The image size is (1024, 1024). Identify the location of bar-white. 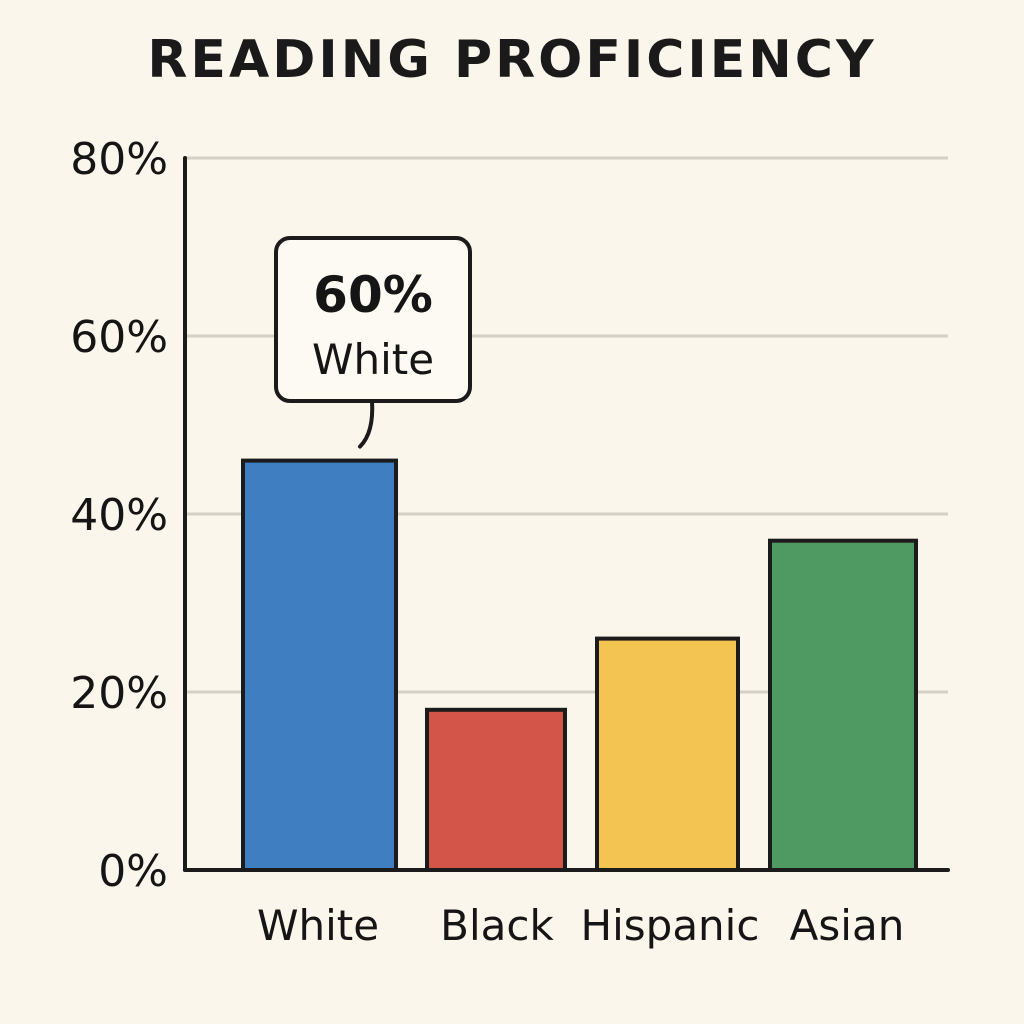
(319, 665).